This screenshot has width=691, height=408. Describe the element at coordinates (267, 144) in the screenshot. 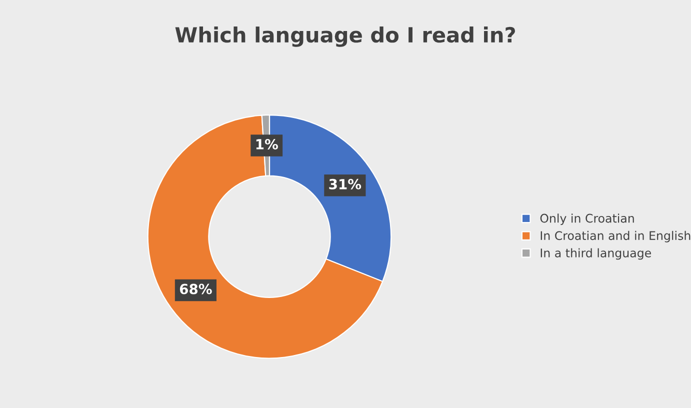

I see `data-label: 1%` at that location.